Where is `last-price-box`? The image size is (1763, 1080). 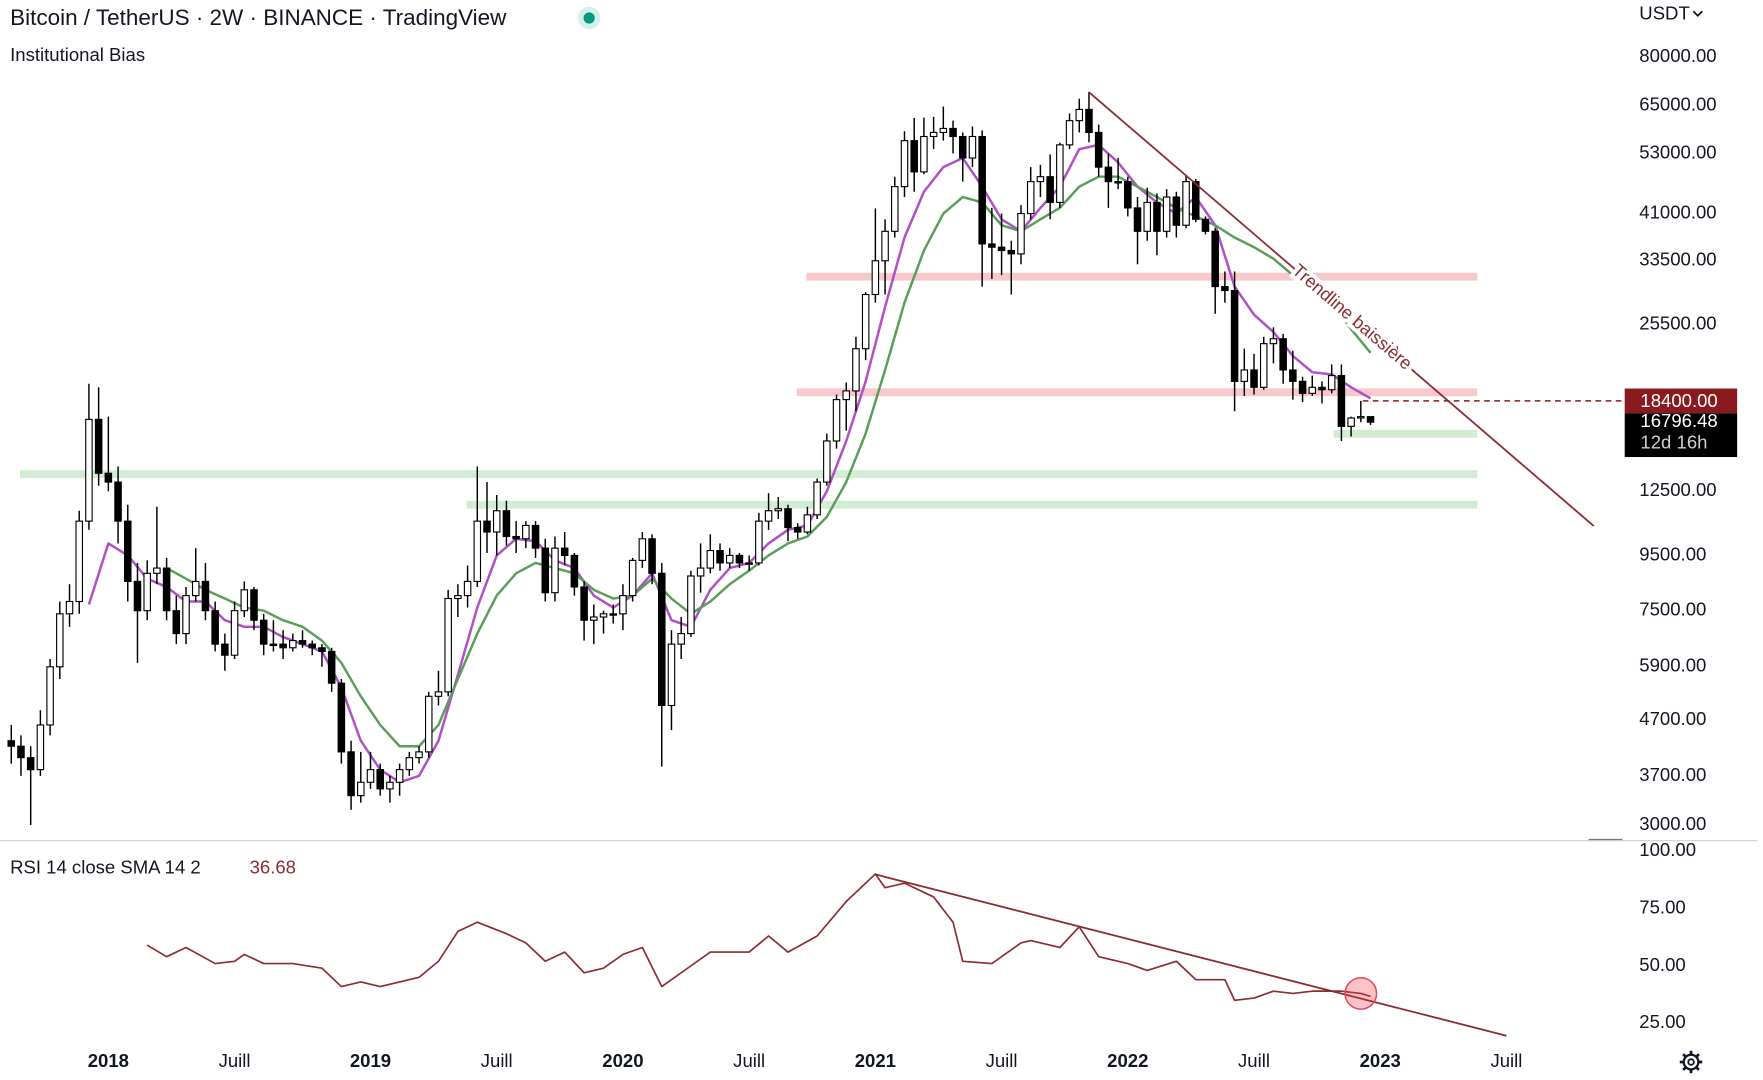 last-price-box is located at coordinates (1681, 435).